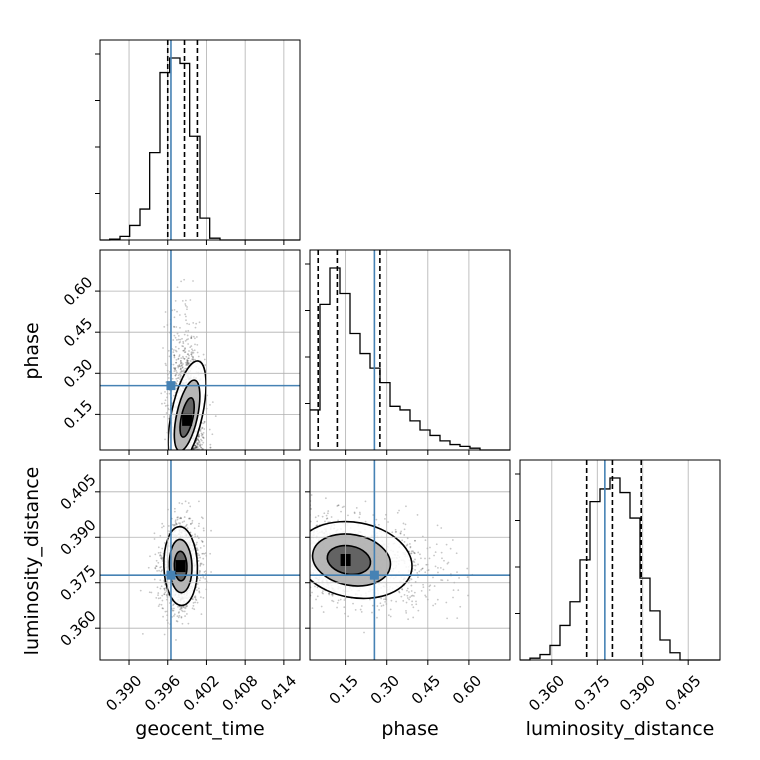 The height and width of the screenshot is (760, 760). I want to click on truth-marker, so click(374, 575).